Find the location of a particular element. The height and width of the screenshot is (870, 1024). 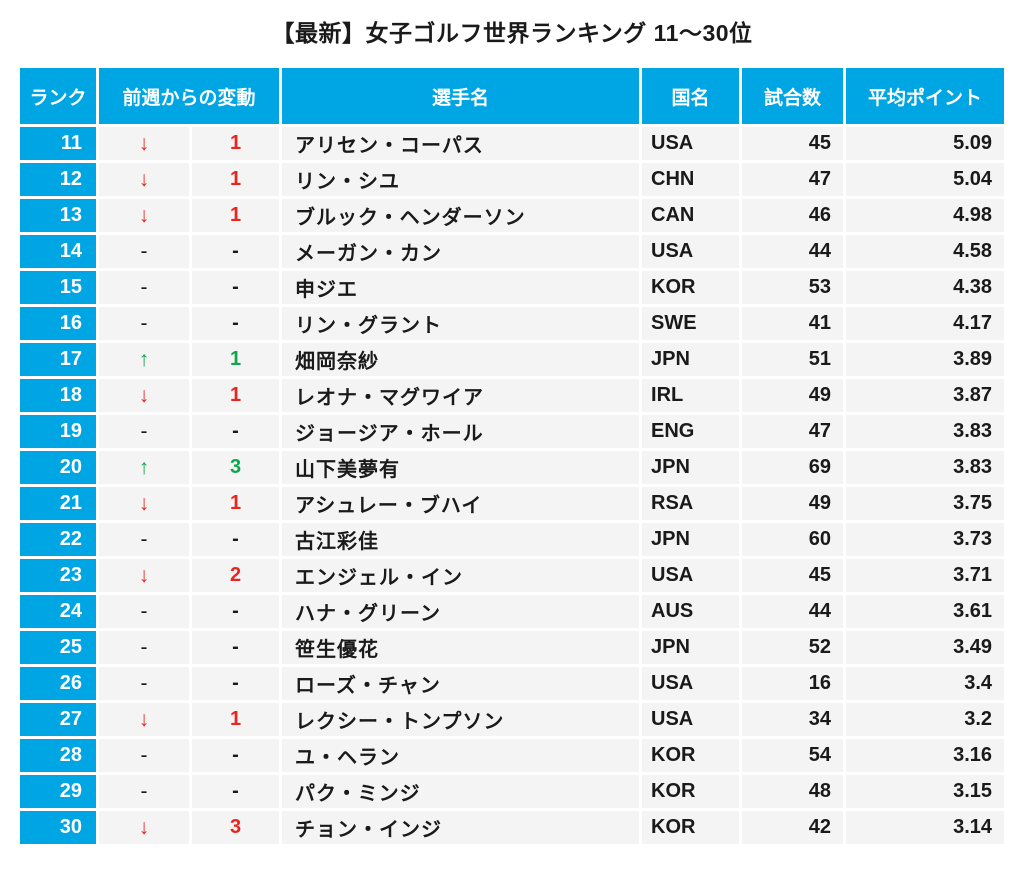

rank-cell: 13 is located at coordinates (58, 215).